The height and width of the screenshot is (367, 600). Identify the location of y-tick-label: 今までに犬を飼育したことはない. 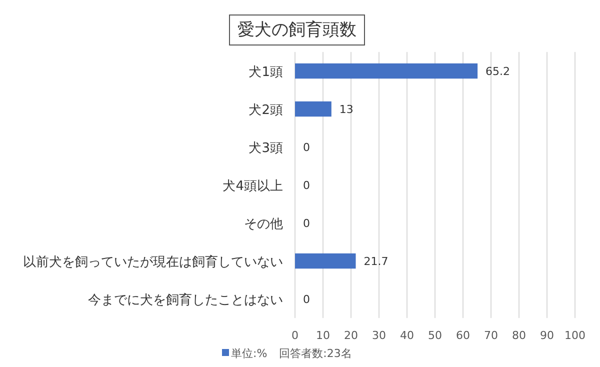
(185, 300).